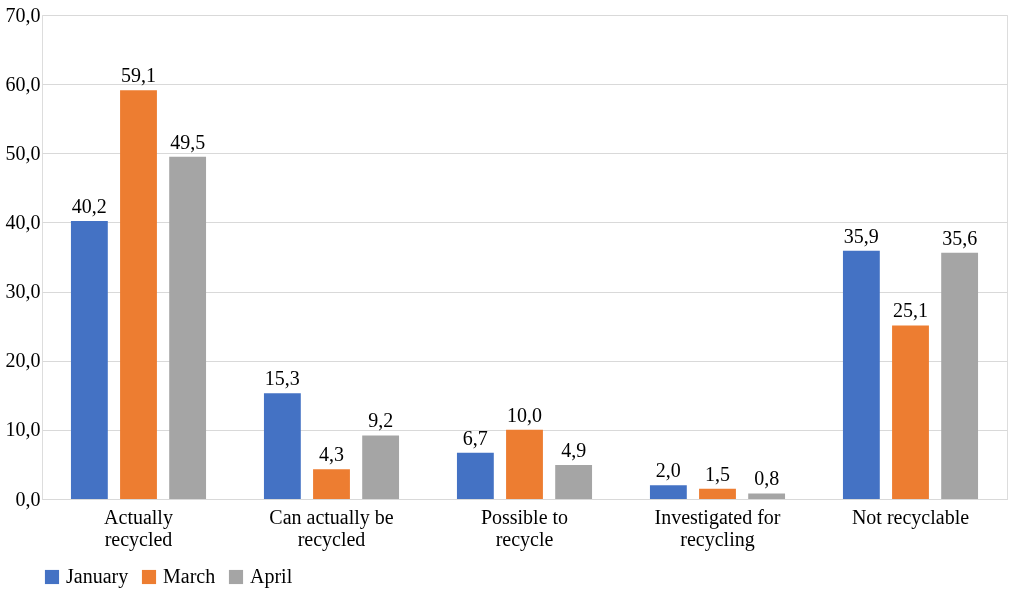 The width and height of the screenshot is (1012, 592). I want to click on legend-label: March, so click(189, 576).